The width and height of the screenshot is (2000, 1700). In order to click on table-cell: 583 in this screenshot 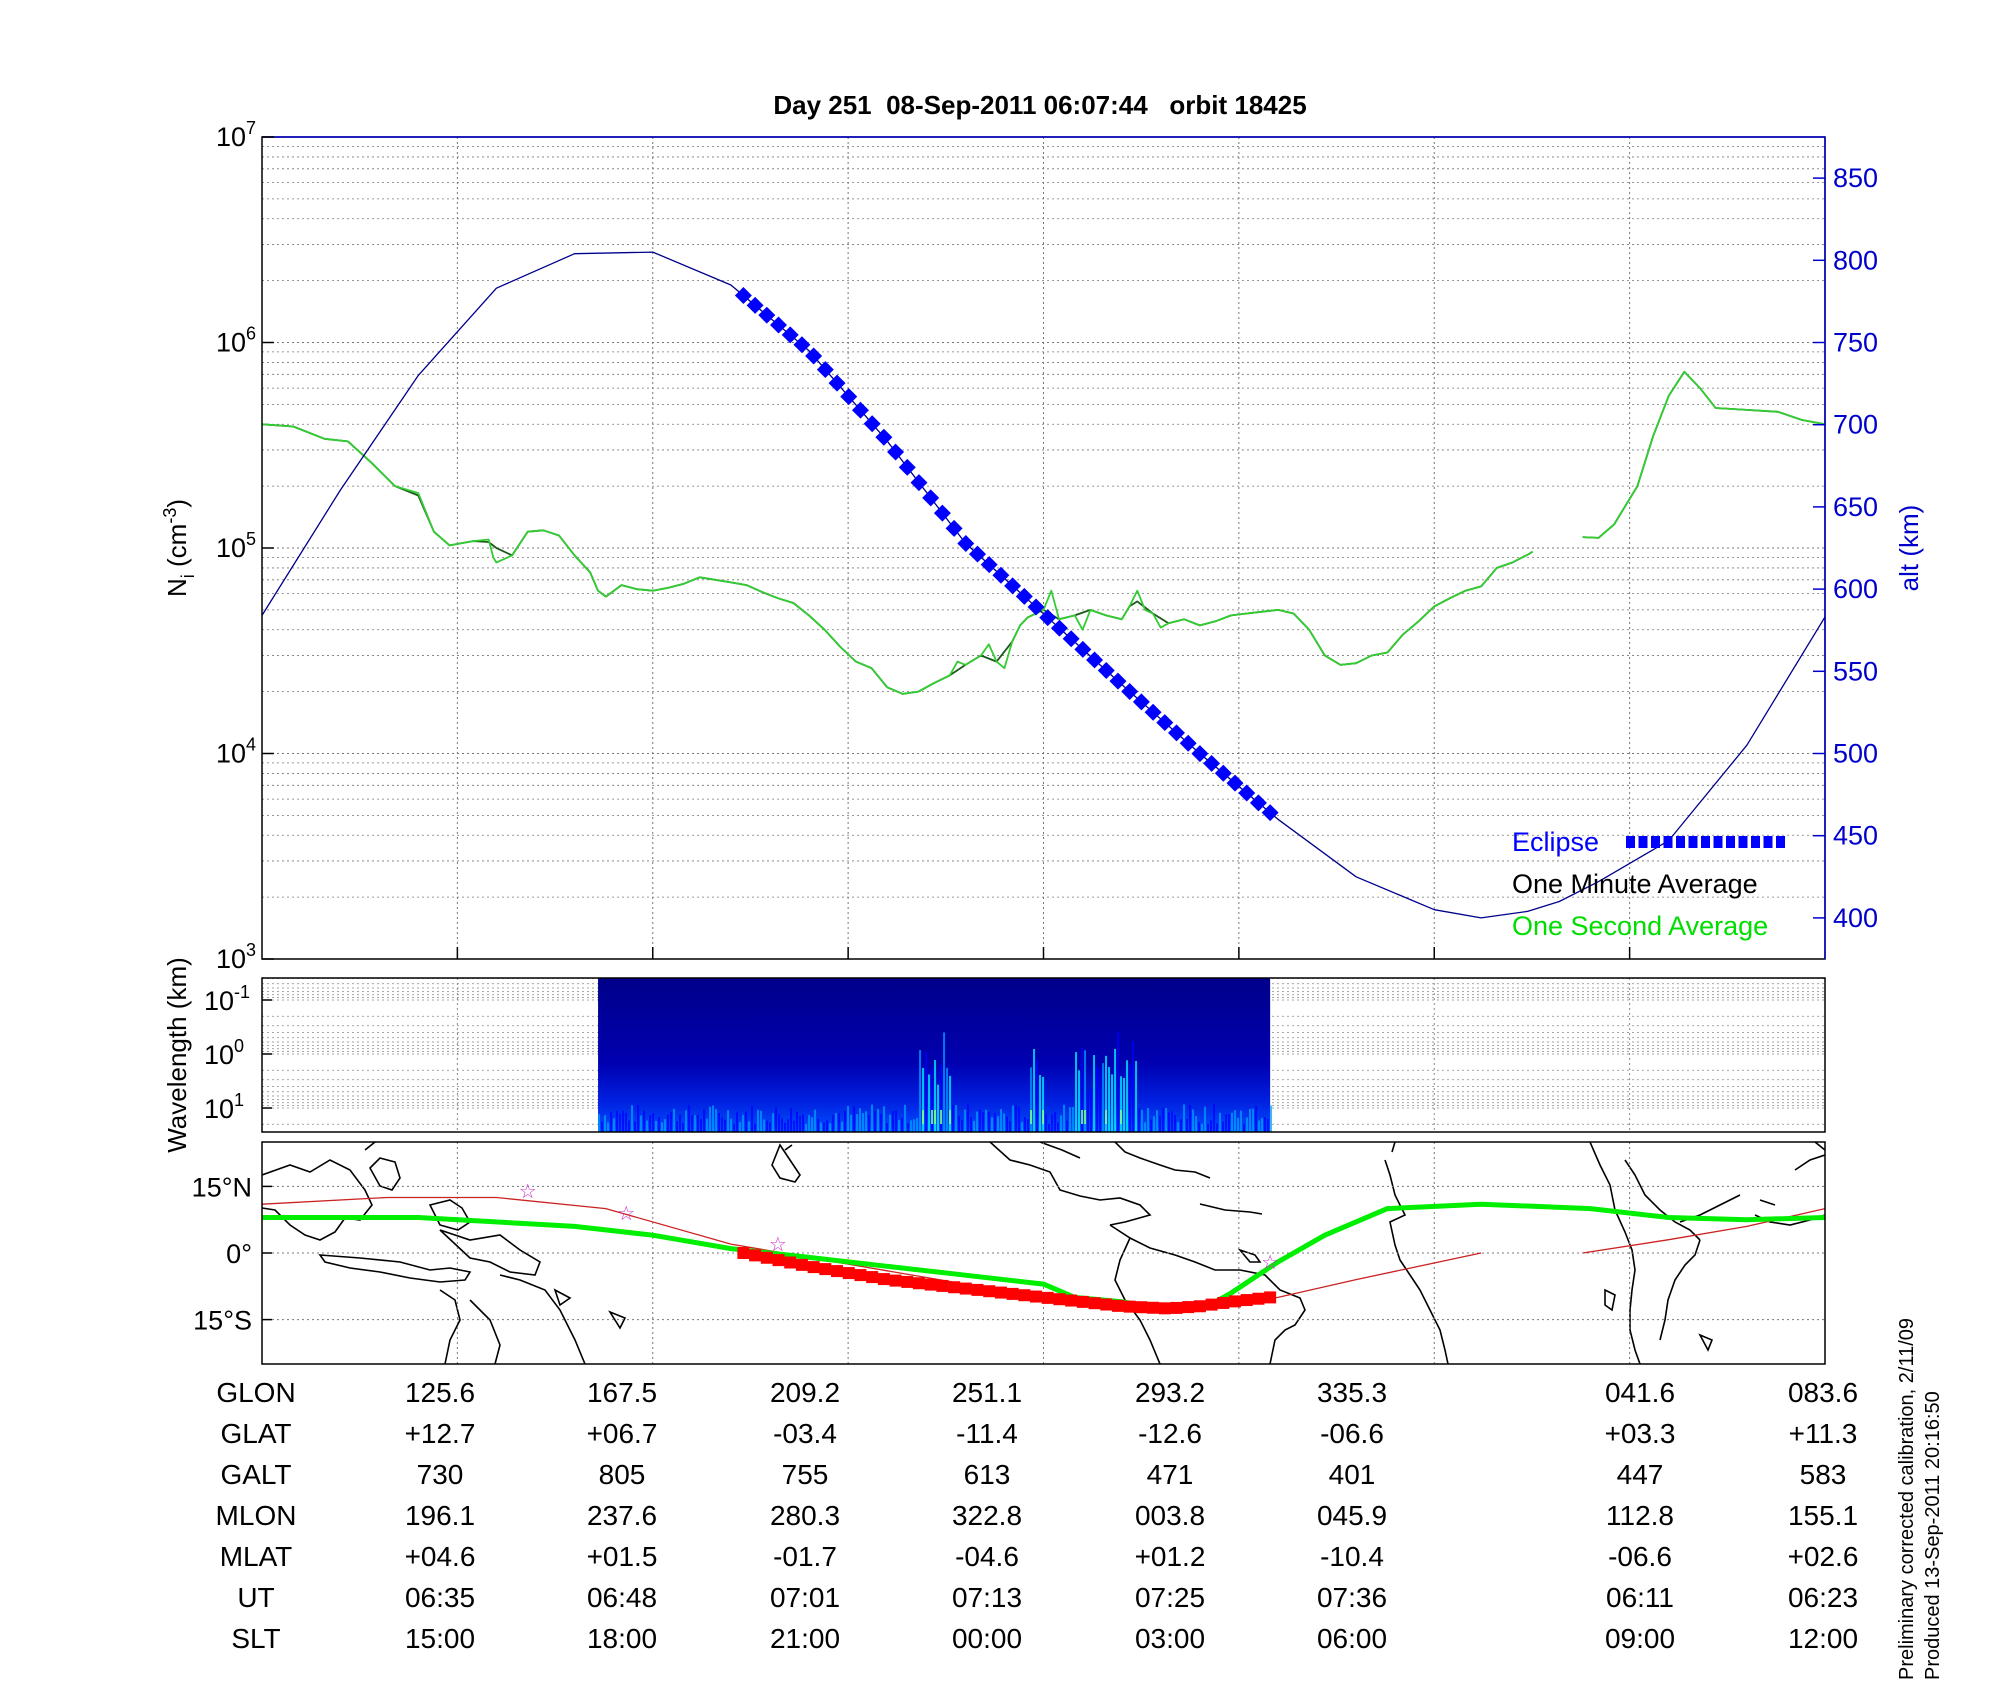, I will do `click(1823, 1474)`.